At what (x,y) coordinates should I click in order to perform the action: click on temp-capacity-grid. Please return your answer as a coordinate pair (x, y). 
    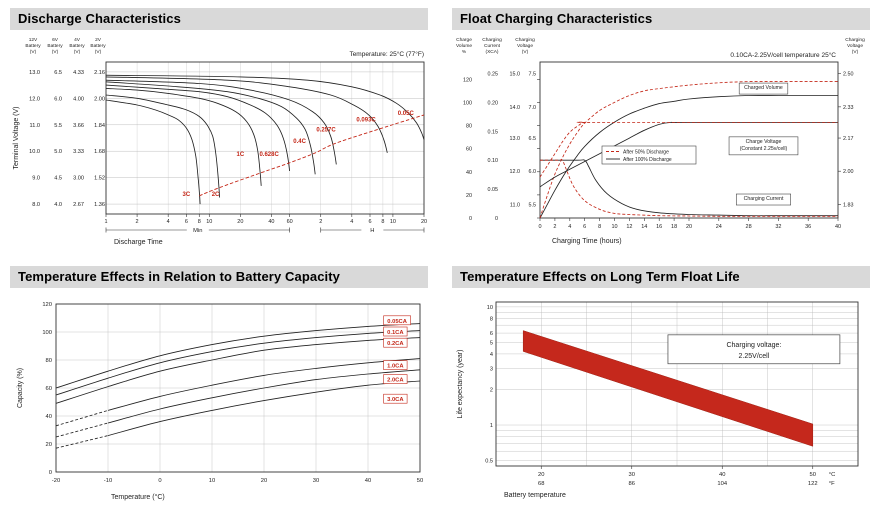
    Looking at the image, I should click on (238, 387).